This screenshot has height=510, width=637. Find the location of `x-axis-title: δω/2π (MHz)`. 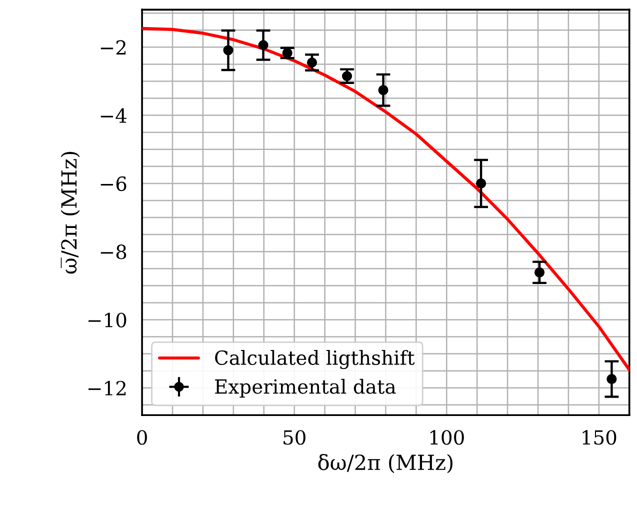

x-axis-title: δω/2π (MHz) is located at coordinates (385, 464).